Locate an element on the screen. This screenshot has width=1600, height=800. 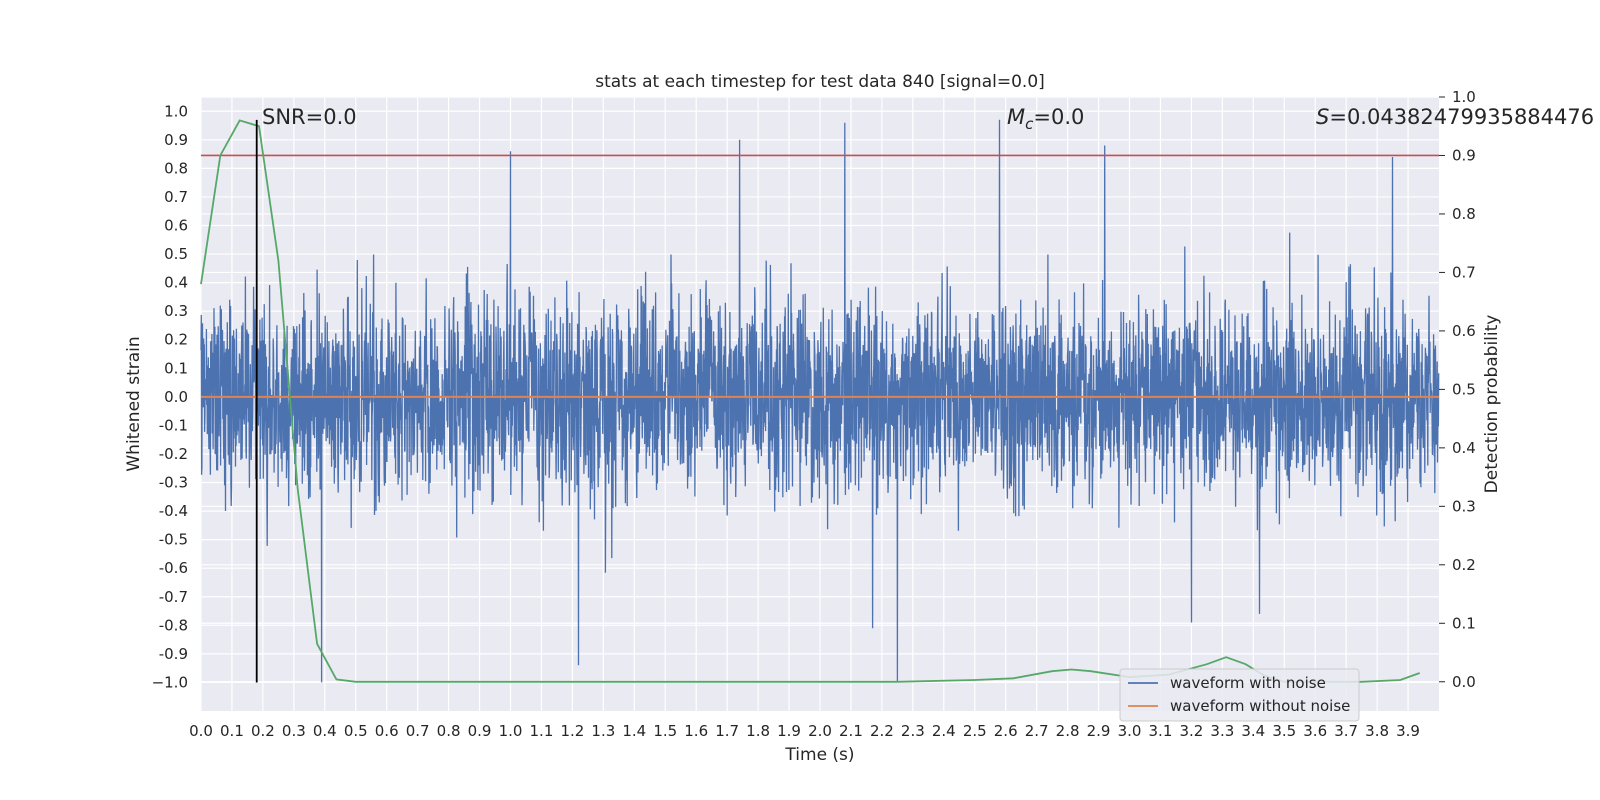
y-right-tick-label: 0.3 is located at coordinates (1464, 506).